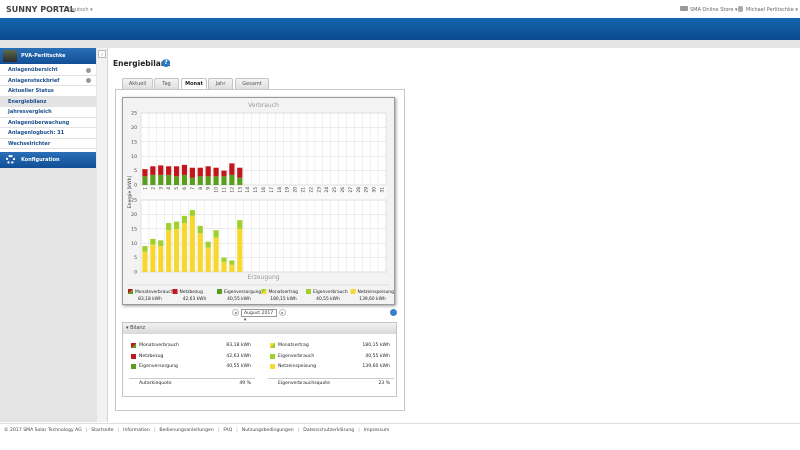 Image resolution: width=800 pixels, height=450 pixels. What do you see at coordinates (272, 190) in the screenshot?
I see `x-tick-label: 17` at bounding box center [272, 190].